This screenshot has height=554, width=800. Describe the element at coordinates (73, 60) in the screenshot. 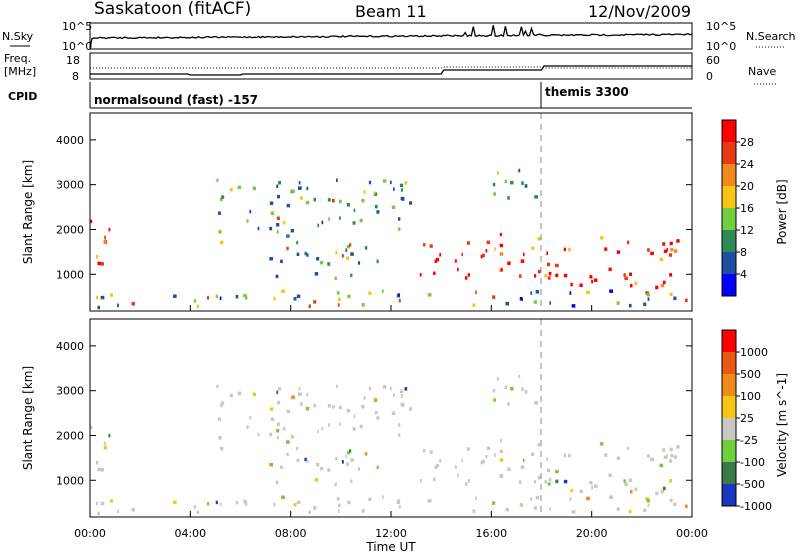

I see `freq-tick-18: 18` at that location.